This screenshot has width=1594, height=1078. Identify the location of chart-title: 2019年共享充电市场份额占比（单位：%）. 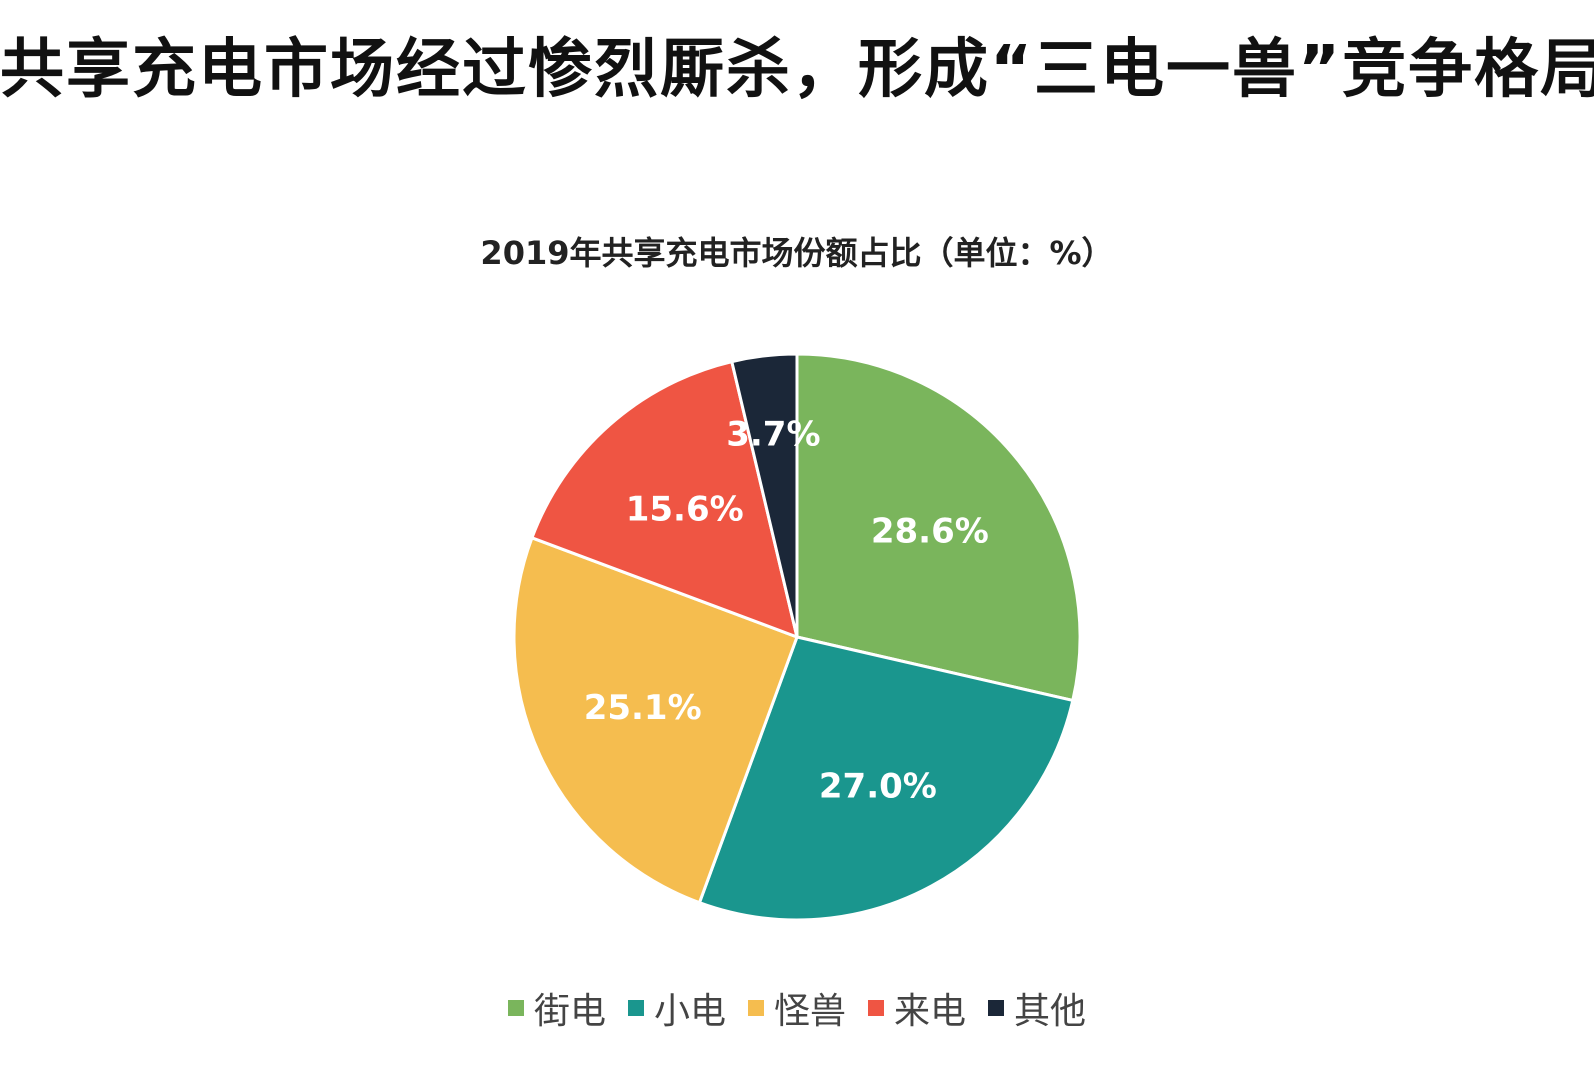
(797, 253).